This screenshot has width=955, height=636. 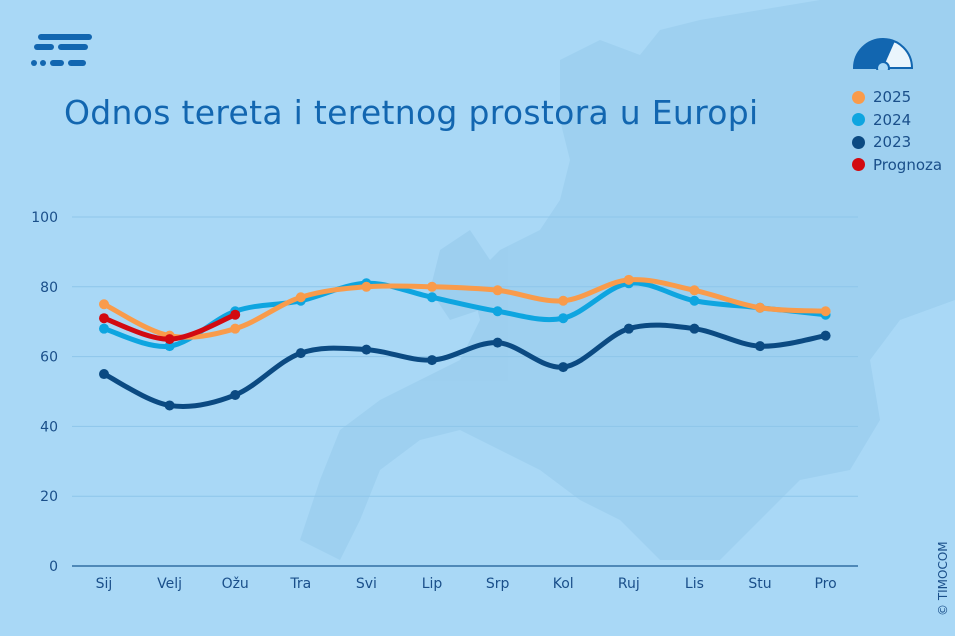 I want to click on legend-swatch-2023, so click(x=858, y=142).